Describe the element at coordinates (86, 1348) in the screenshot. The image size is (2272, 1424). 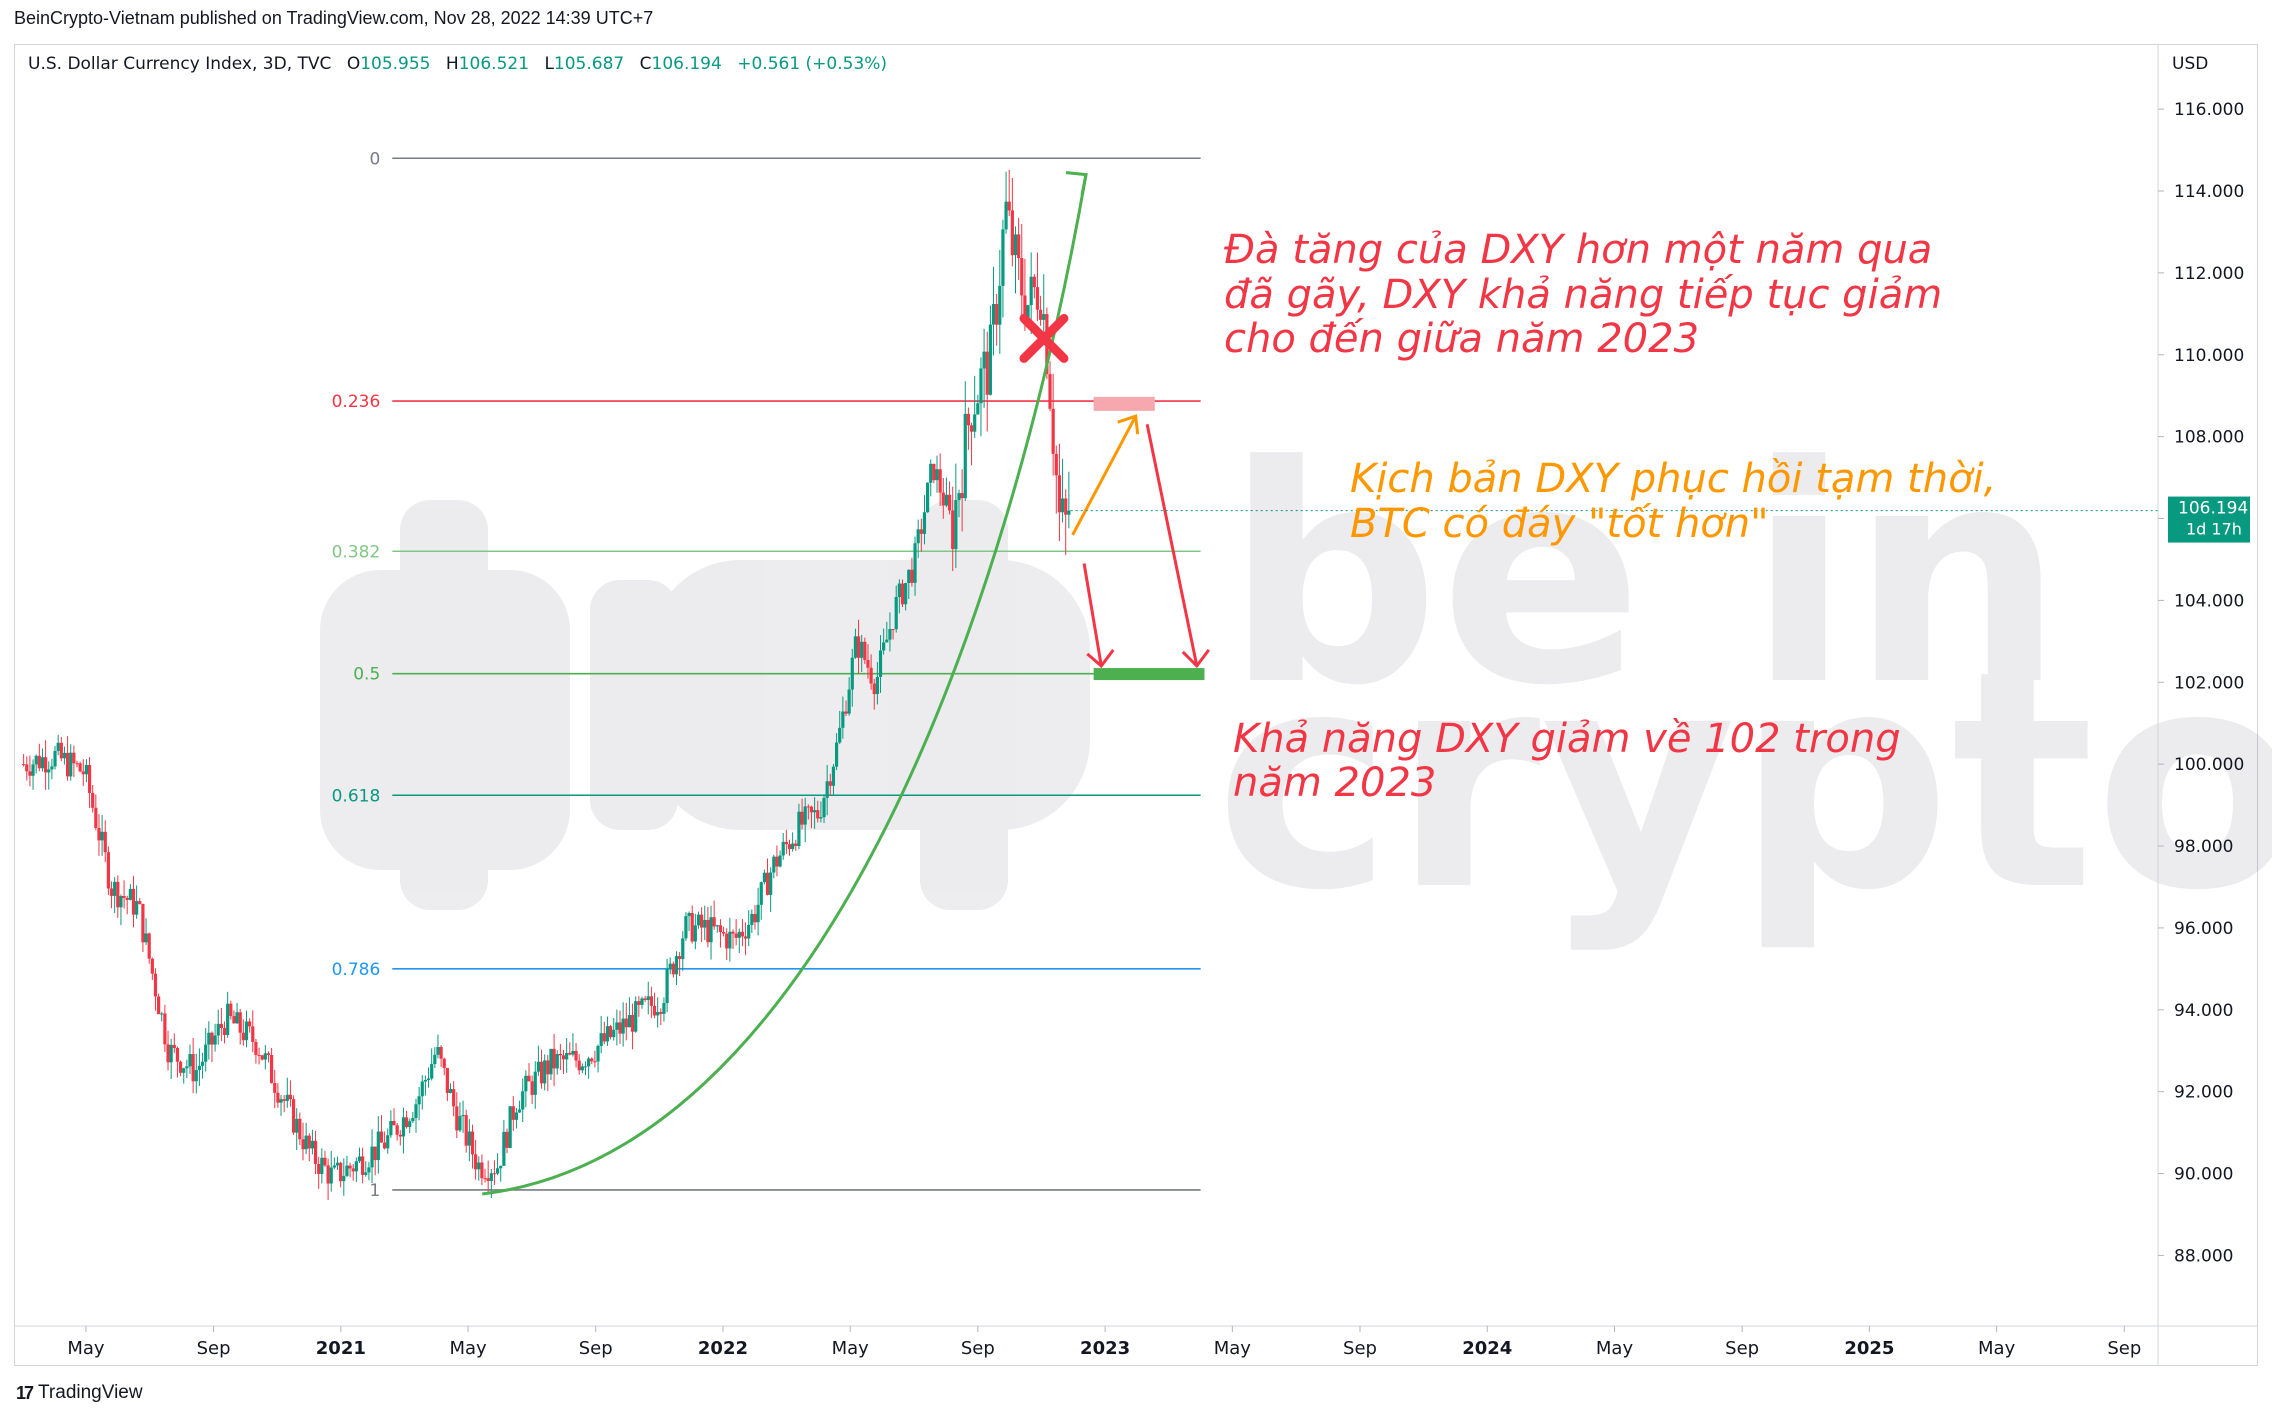
I see `time-tick-label: May` at that location.